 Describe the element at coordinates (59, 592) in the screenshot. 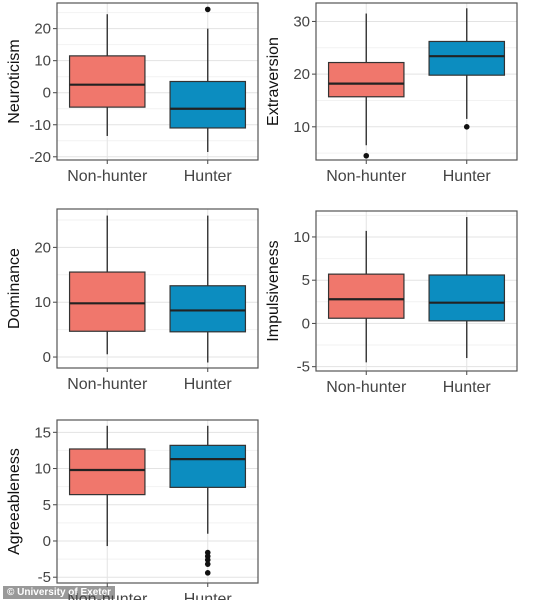

I see `copyright-credit: © University of Exeter` at that location.